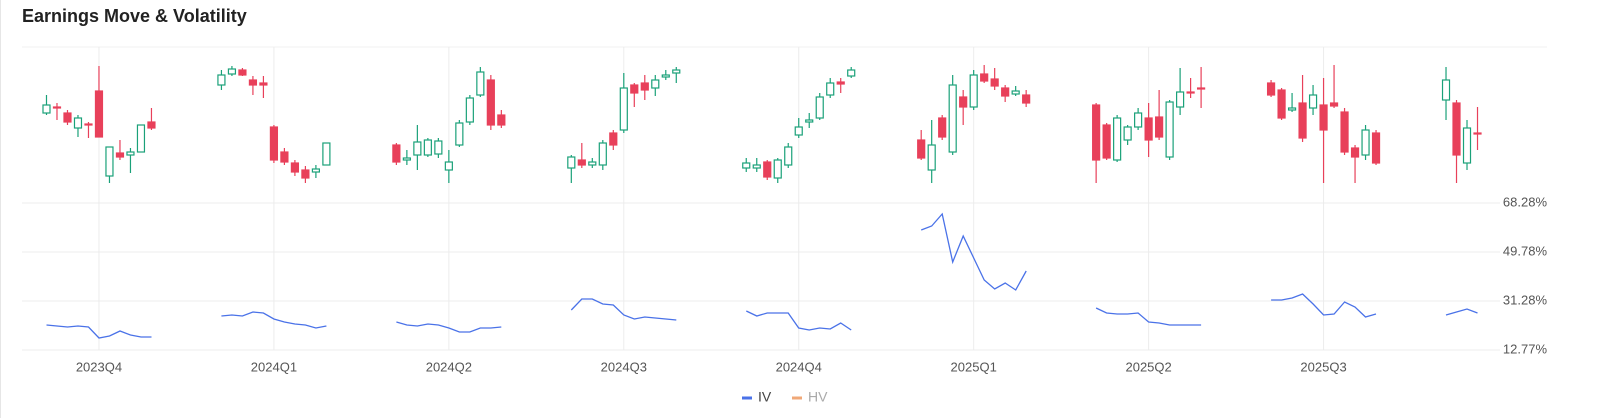  What do you see at coordinates (274, 366) in the screenshot?
I see `x-tick-label: 2024Q1` at bounding box center [274, 366].